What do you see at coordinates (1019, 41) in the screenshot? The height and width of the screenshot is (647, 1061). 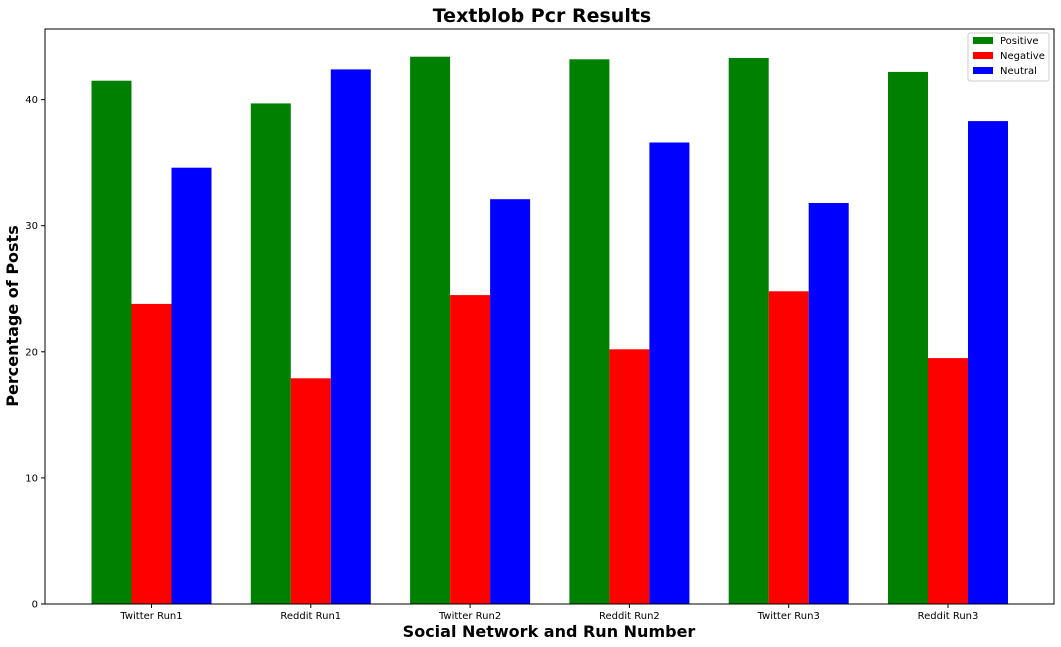 I see `legend-label-positive: Positive` at bounding box center [1019, 41].